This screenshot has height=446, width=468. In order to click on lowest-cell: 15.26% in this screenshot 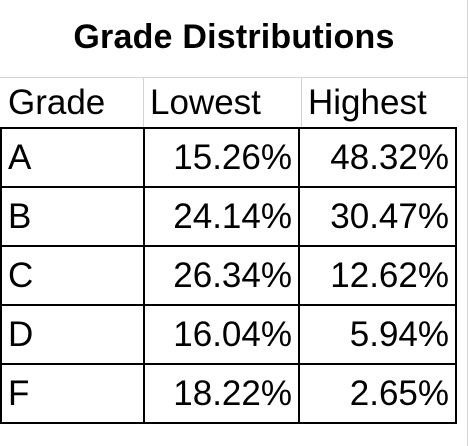, I will do `click(221, 157)`.